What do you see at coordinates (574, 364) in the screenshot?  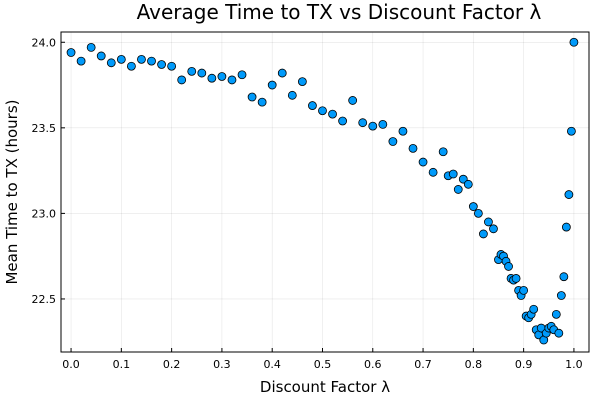 I see `x-tick-label: 1.0` at bounding box center [574, 364].